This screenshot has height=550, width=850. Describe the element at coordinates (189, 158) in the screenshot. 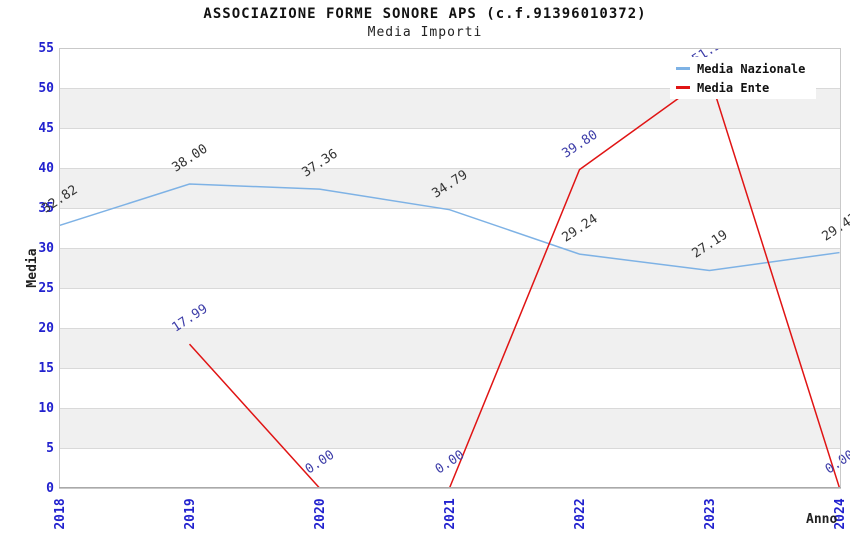

I see `data-label: 38.00` at that location.